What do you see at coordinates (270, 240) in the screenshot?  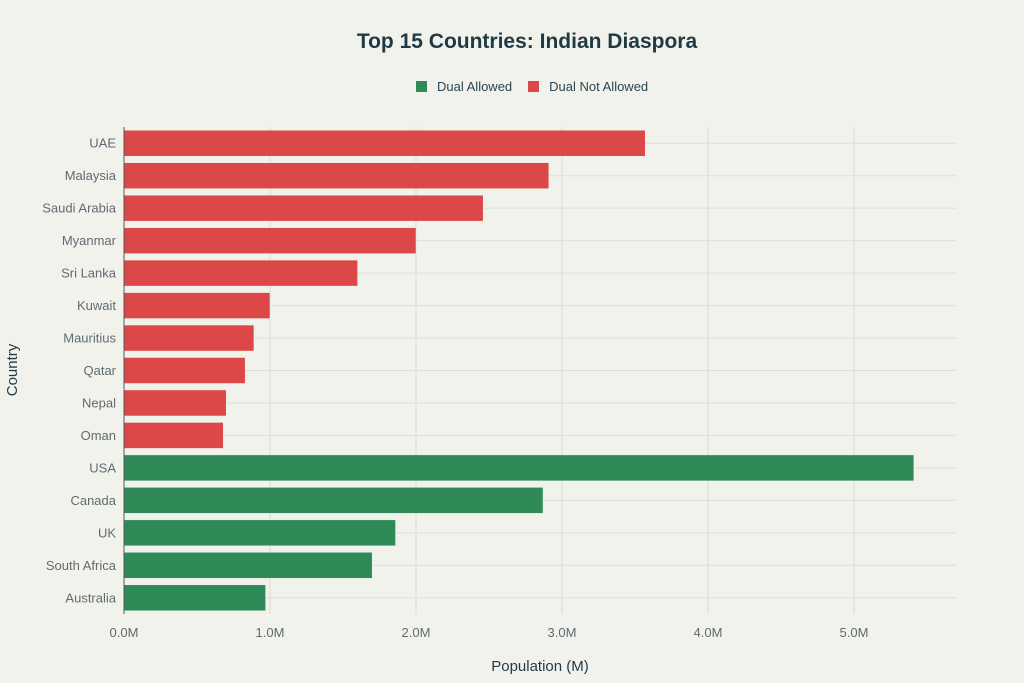 I see `bar-myanmar` at bounding box center [270, 240].